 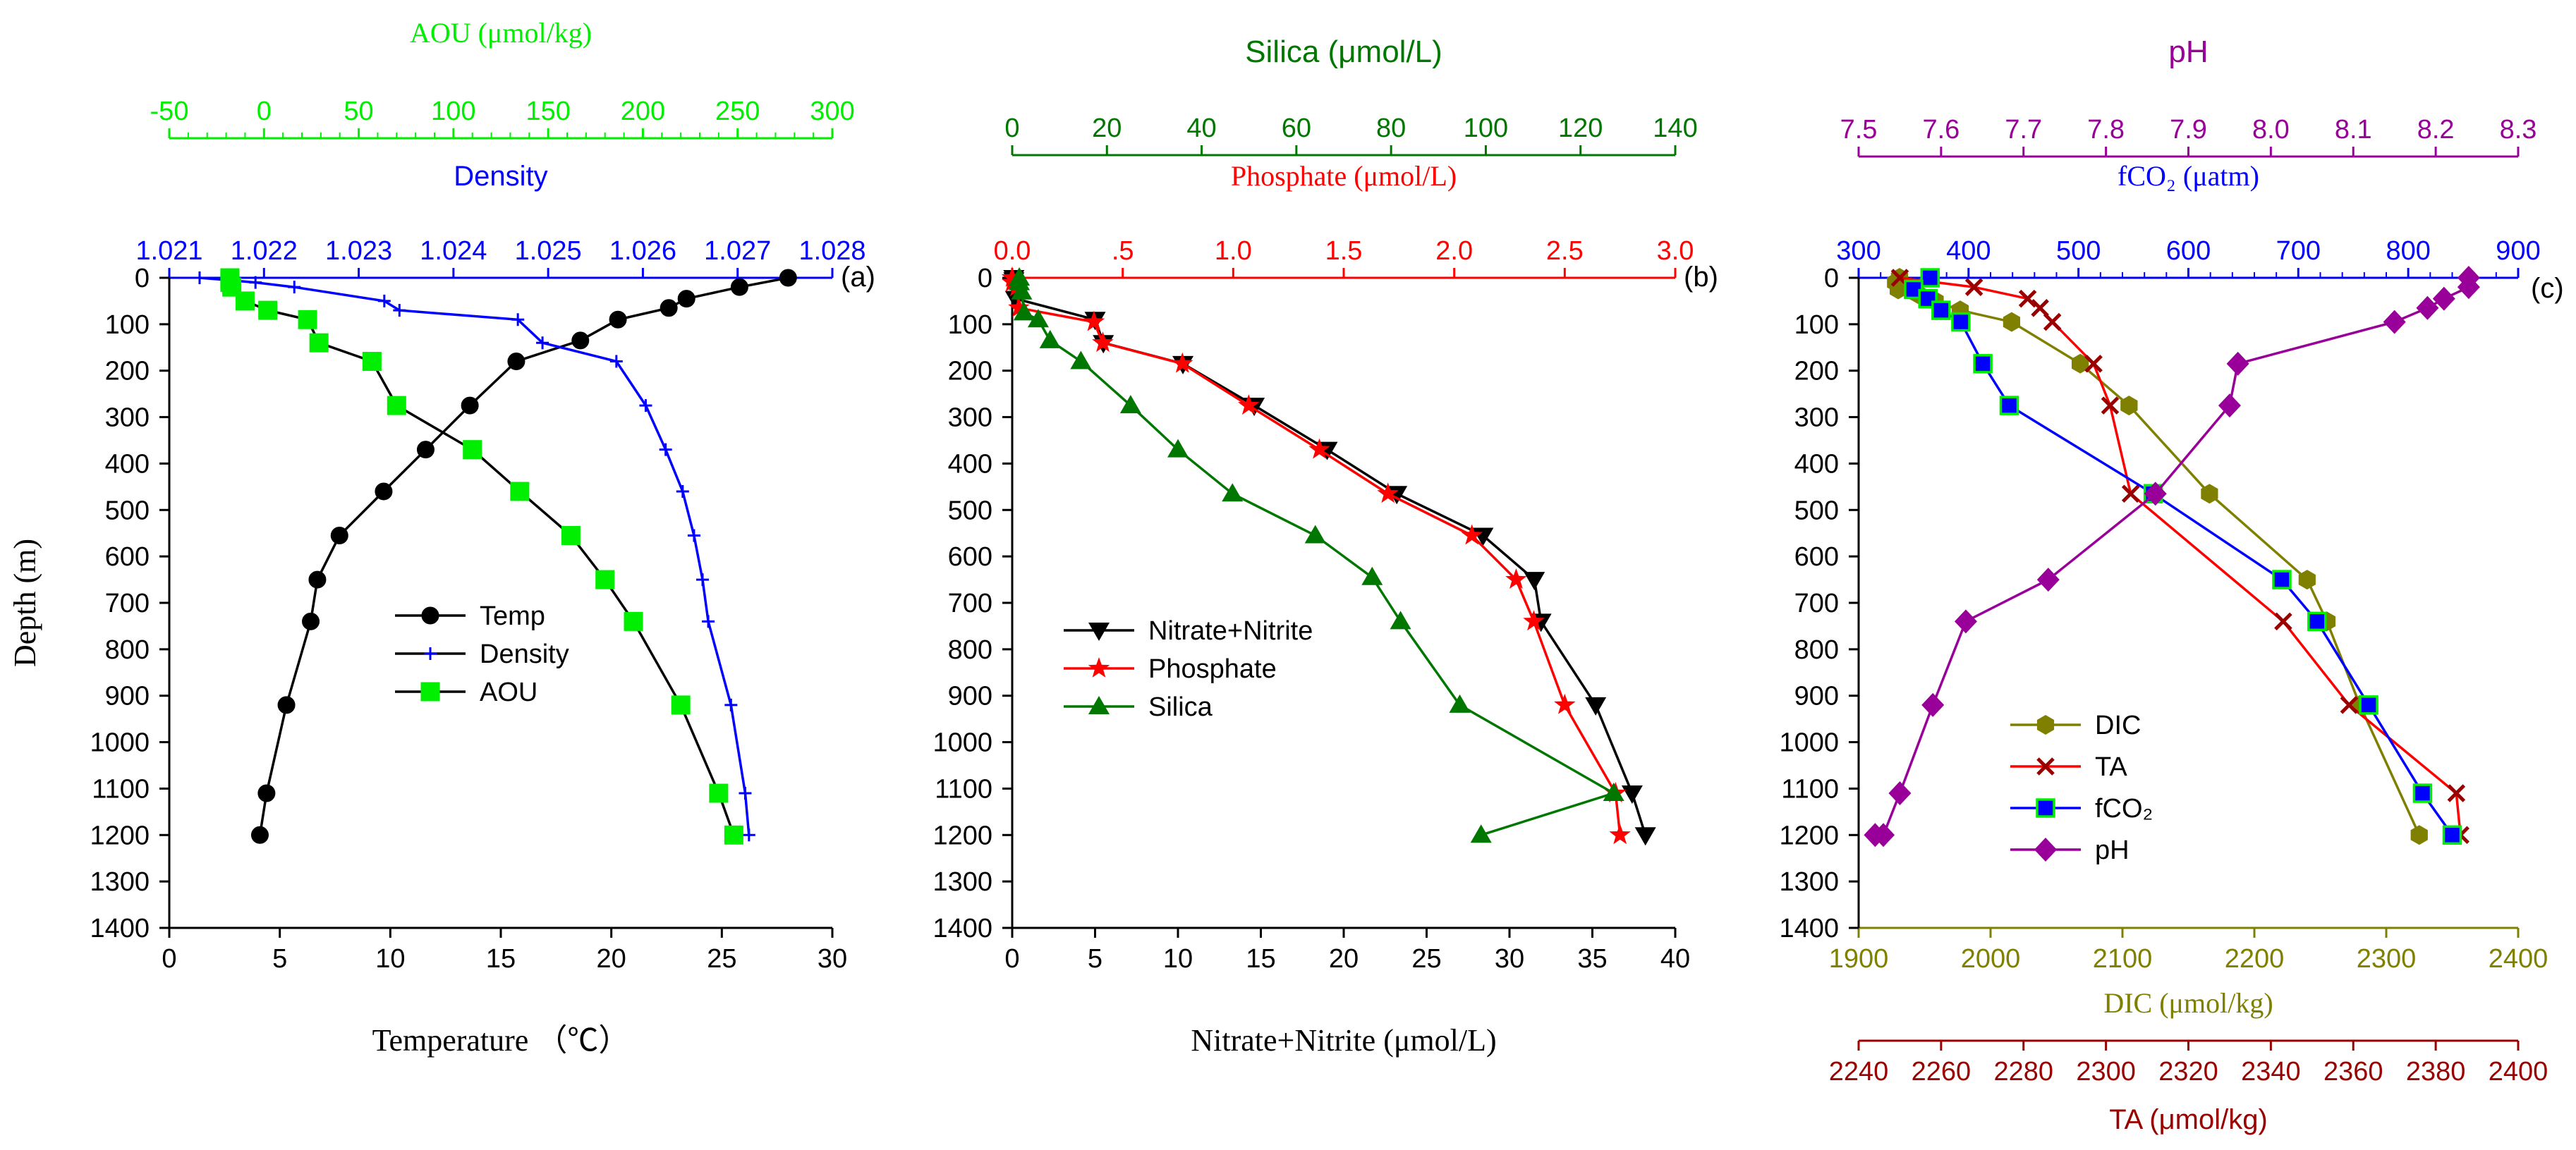 What do you see at coordinates (1486, 128) in the screenshot?
I see `silica-mol-l-tick-label: 100` at bounding box center [1486, 128].